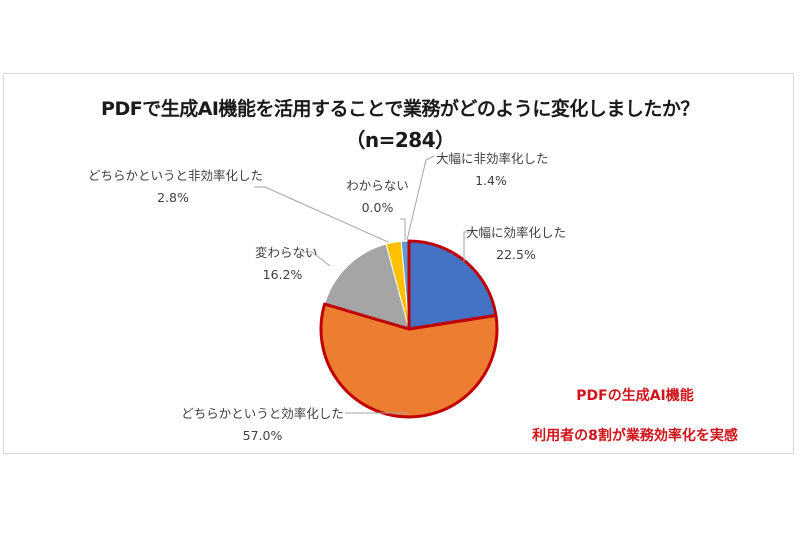 The height and width of the screenshot is (533, 800). What do you see at coordinates (492, 169) in the screenshot?
I see `label-large-inefficient: 大幅に非効率化した 1.4%` at bounding box center [492, 169].